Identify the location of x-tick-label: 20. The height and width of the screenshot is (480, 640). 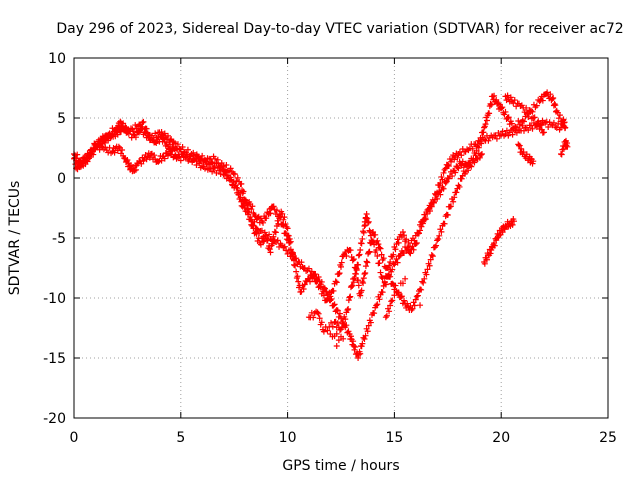
(501, 438).